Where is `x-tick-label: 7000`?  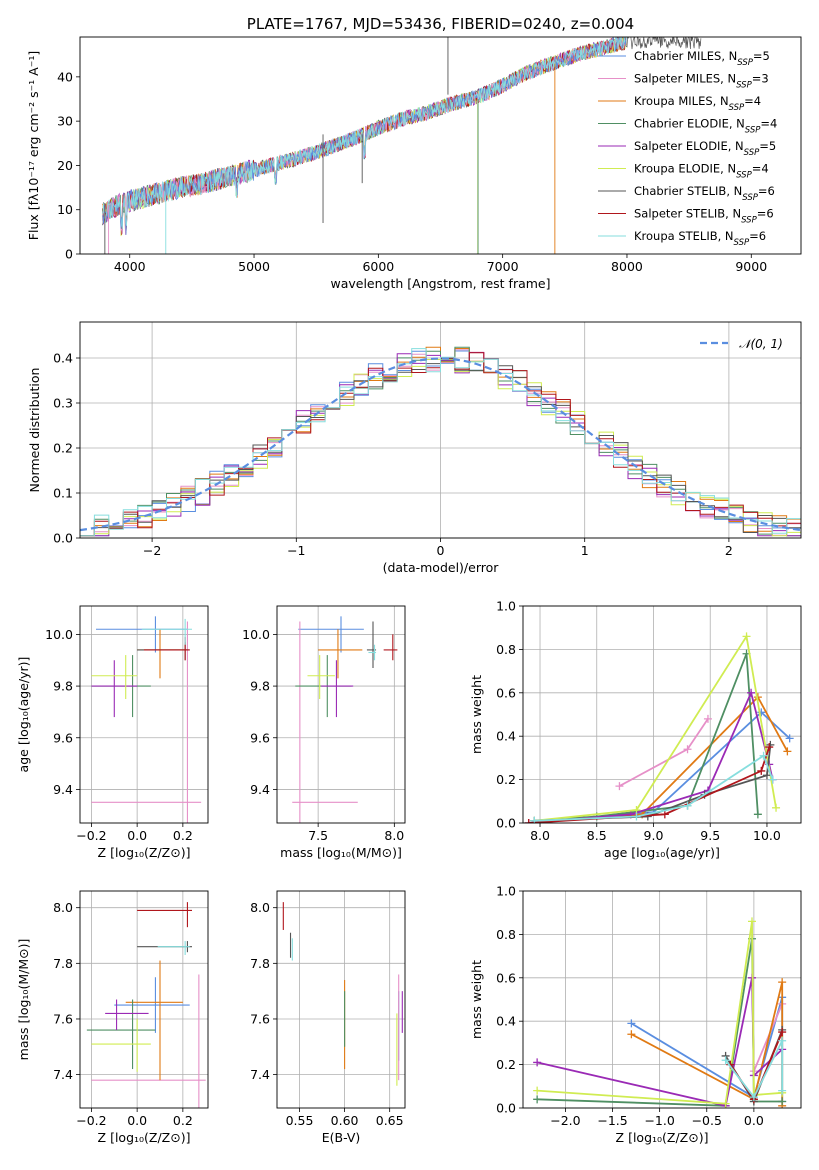
x-tick-label: 7000 is located at coordinates (503, 266).